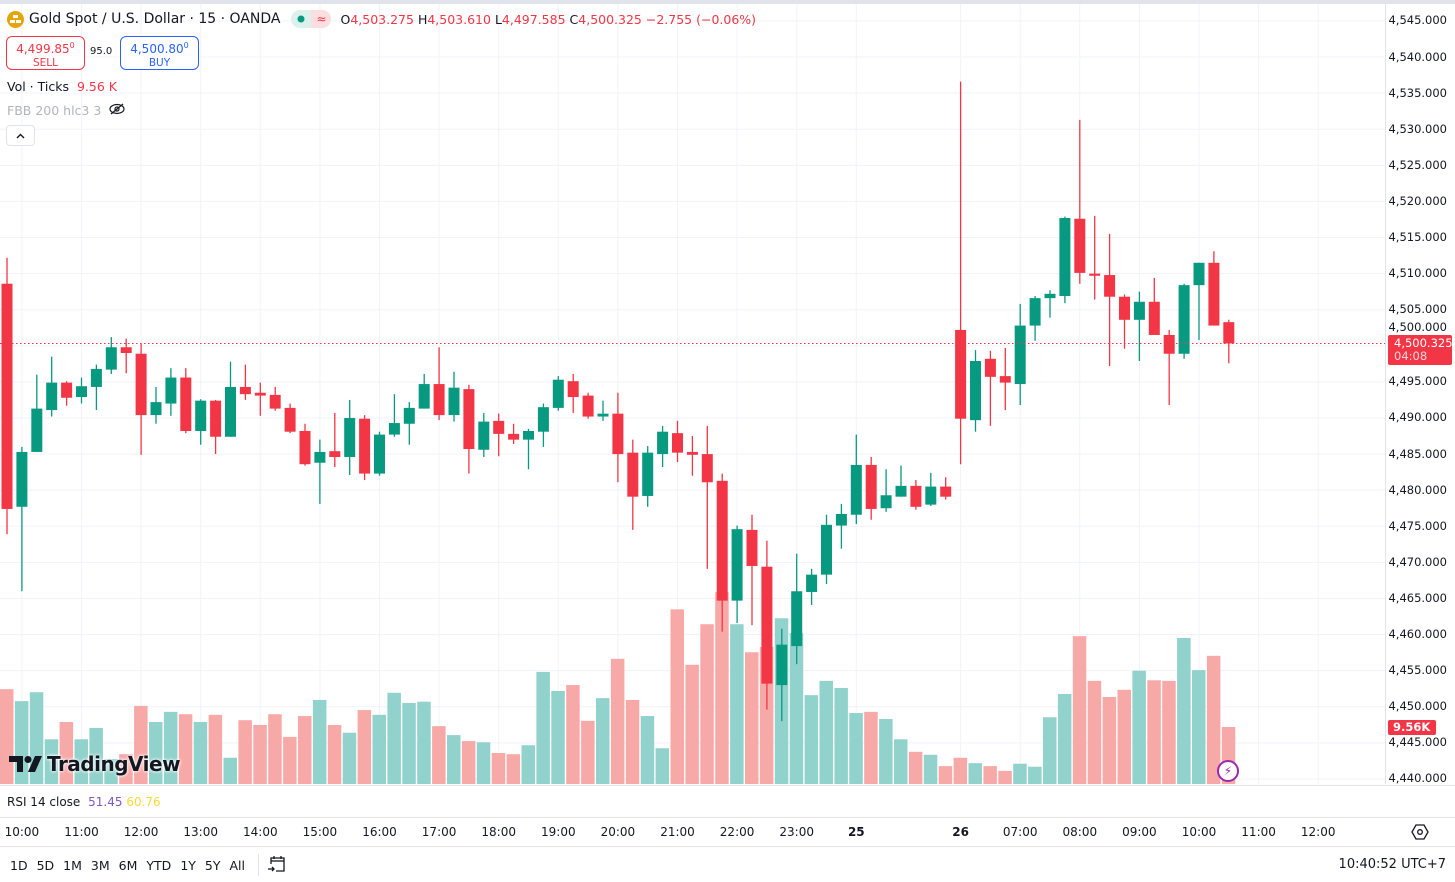 This screenshot has height=882, width=1455. I want to click on range-1m: 1M, so click(72, 865).